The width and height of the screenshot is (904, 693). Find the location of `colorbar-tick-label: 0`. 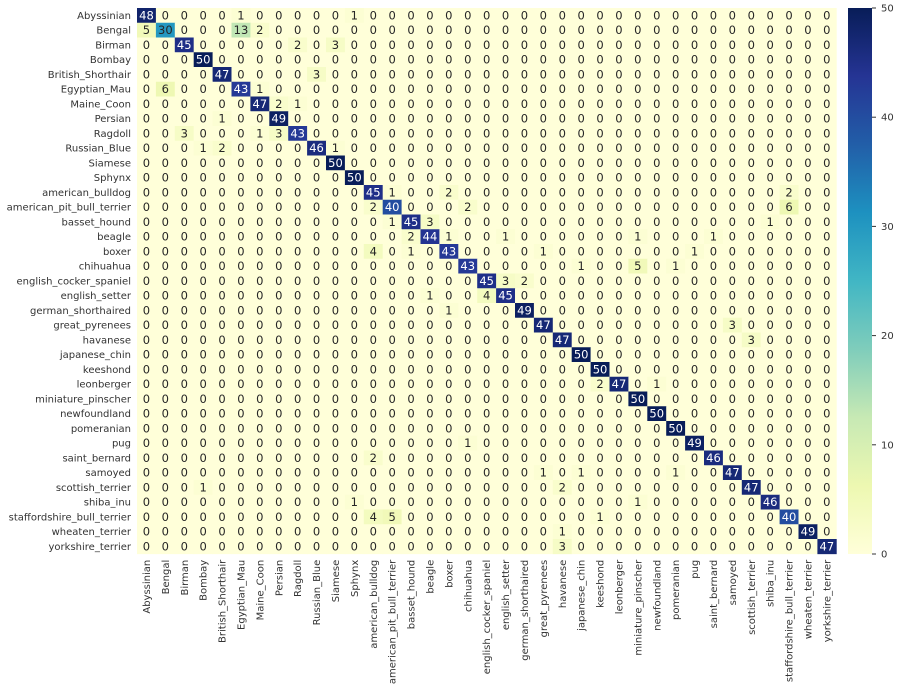

colorbar-tick-label: 0 is located at coordinates (884, 555).